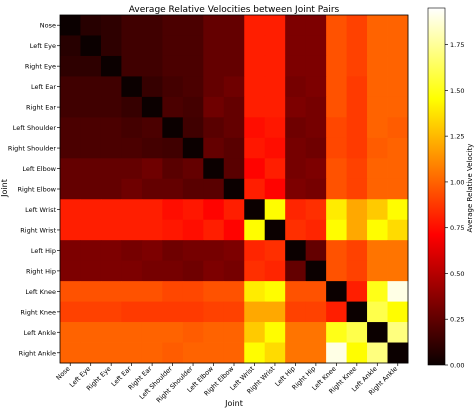  I want to click on y-tick-label: Left Hip, so click(43, 251).